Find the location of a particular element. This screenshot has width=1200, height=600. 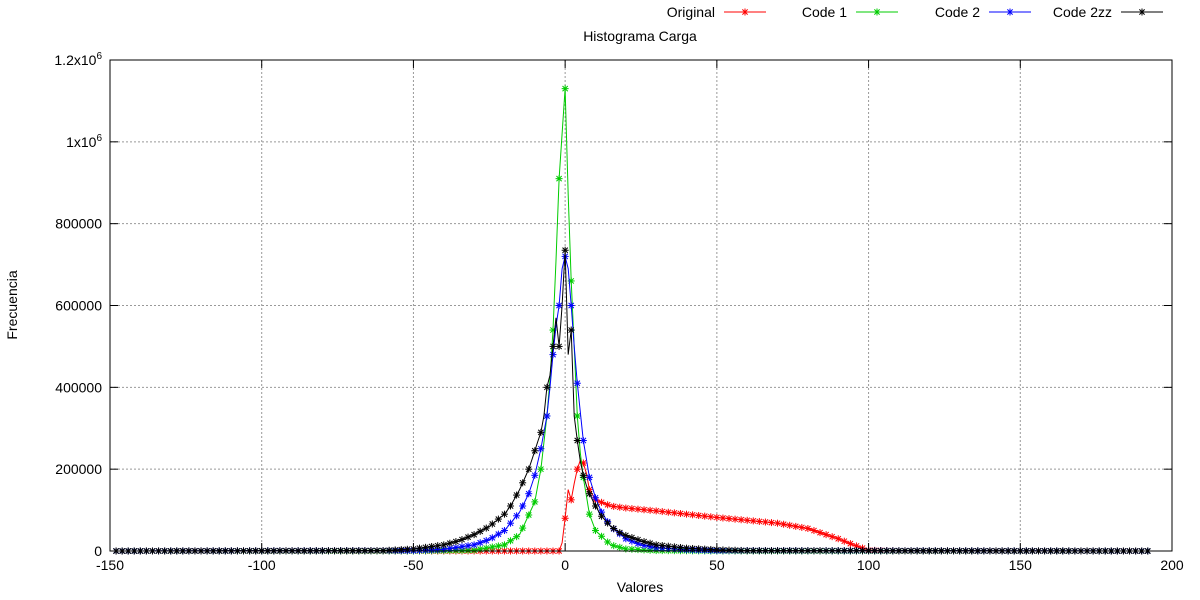

legend-label: Code 1 is located at coordinates (824, 12).